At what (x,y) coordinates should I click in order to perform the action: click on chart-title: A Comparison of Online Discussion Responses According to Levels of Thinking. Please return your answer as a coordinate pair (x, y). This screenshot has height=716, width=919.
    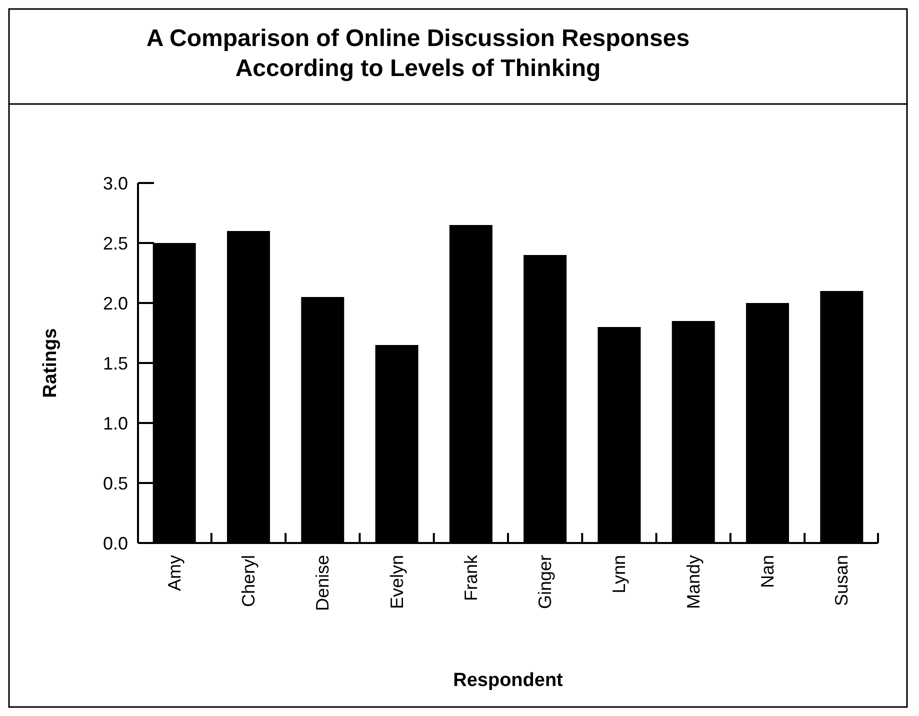
    Looking at the image, I should click on (418, 53).